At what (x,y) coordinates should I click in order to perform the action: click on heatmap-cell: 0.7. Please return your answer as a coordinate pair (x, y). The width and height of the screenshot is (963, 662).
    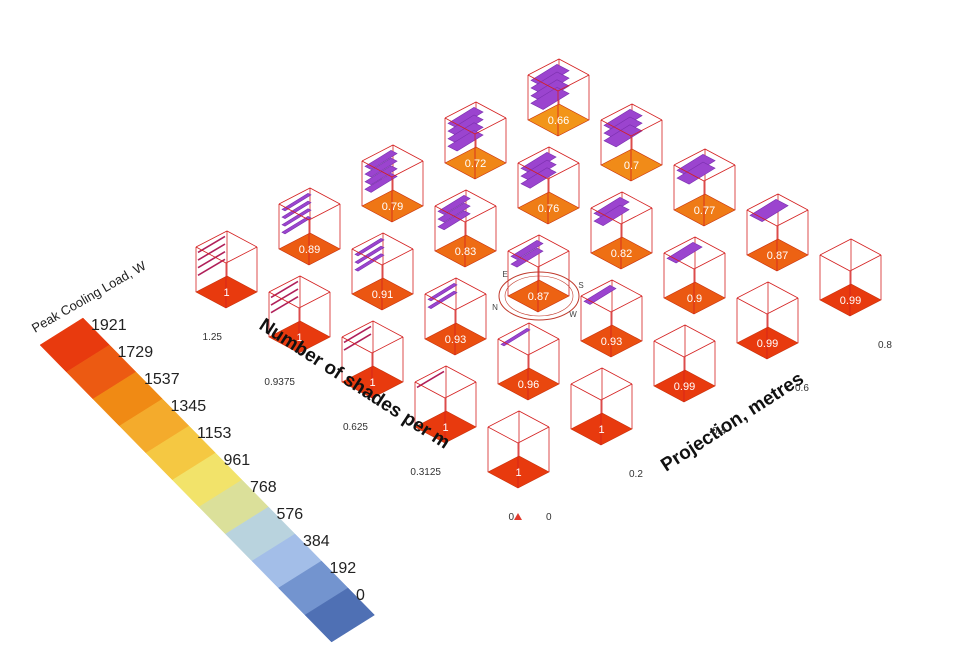
    Looking at the image, I should click on (631, 142).